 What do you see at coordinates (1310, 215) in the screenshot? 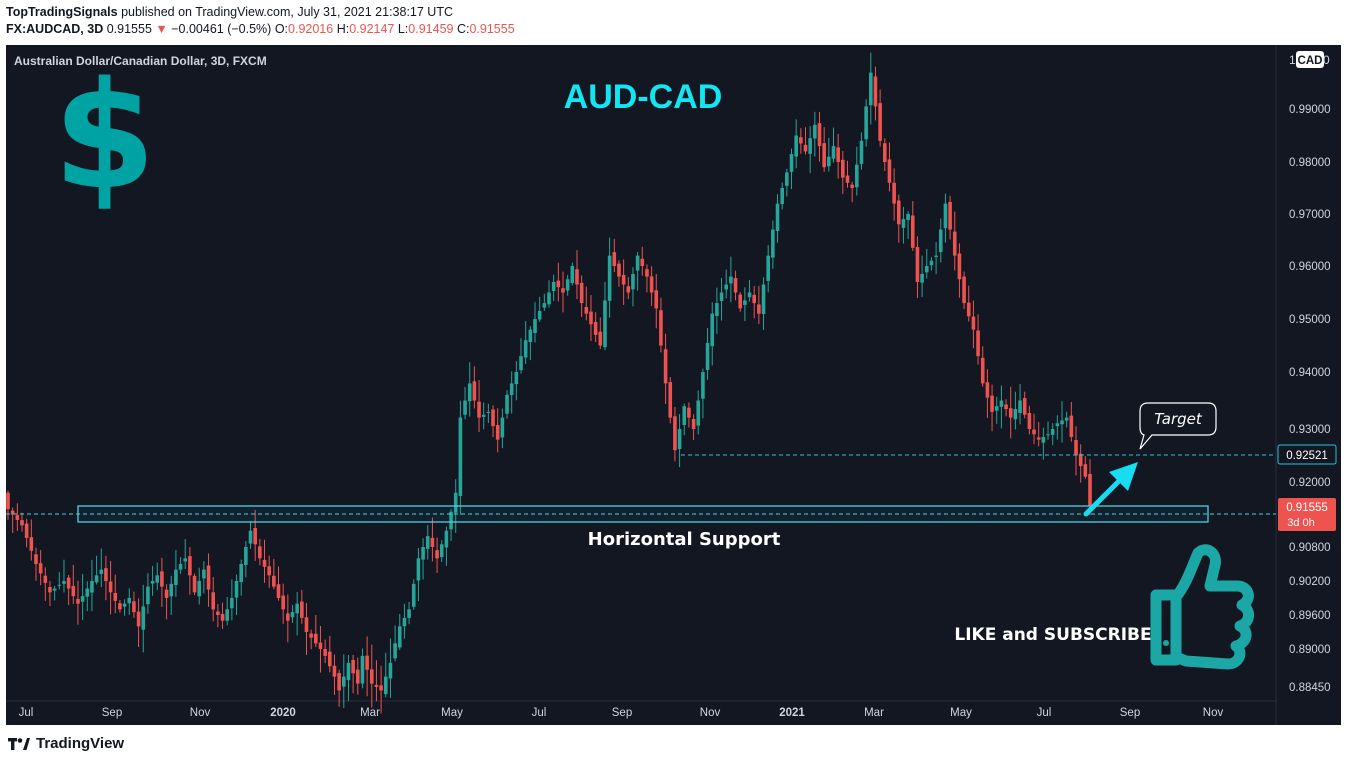
I see `price-tick-2: 0.97000` at bounding box center [1310, 215].